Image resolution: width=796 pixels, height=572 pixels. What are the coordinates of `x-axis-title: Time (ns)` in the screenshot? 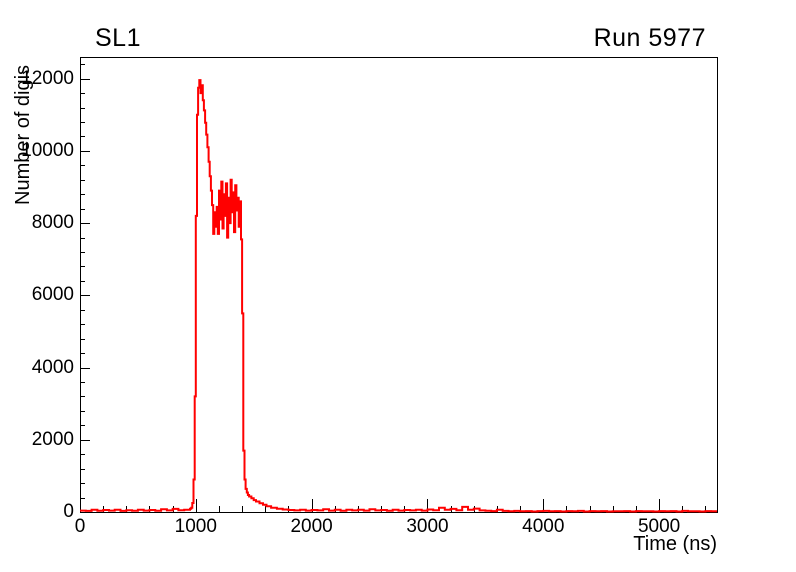 It's located at (675, 544).